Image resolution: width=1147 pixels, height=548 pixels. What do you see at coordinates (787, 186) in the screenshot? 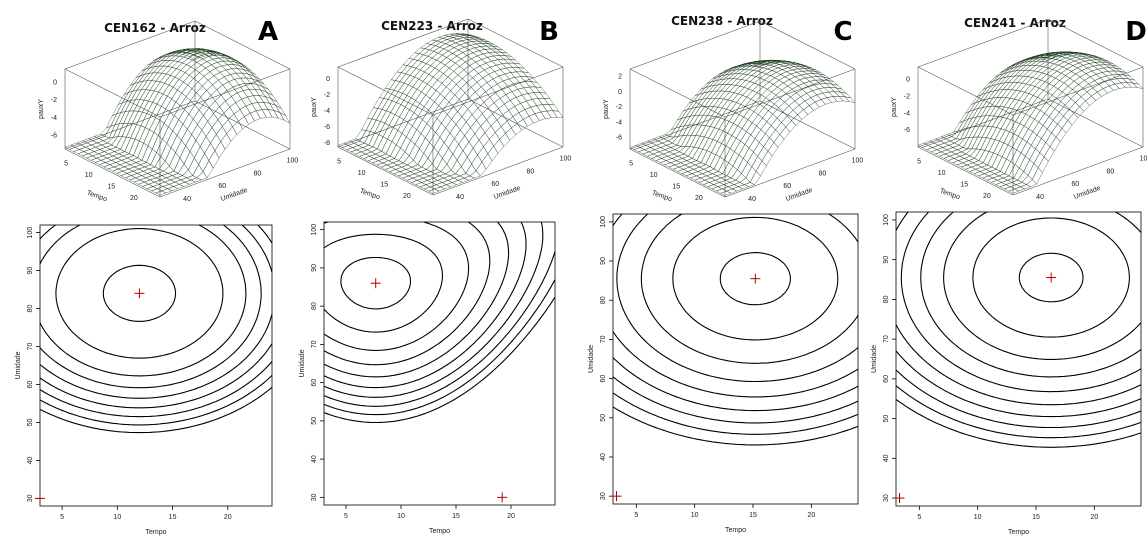
I see `surface-y-tick-label: 60` at bounding box center [787, 186].